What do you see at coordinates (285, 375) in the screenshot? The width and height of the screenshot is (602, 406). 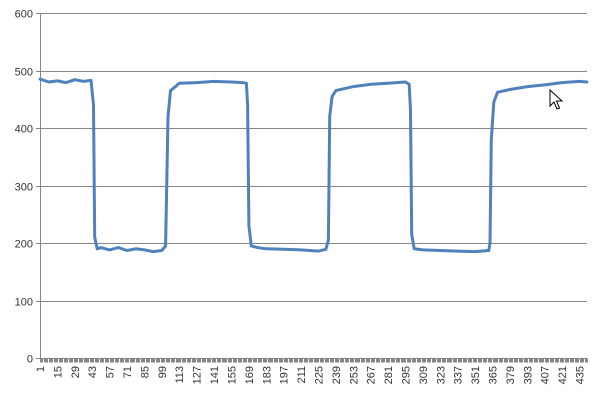 I see `x-tick-label: 197` at bounding box center [285, 375].